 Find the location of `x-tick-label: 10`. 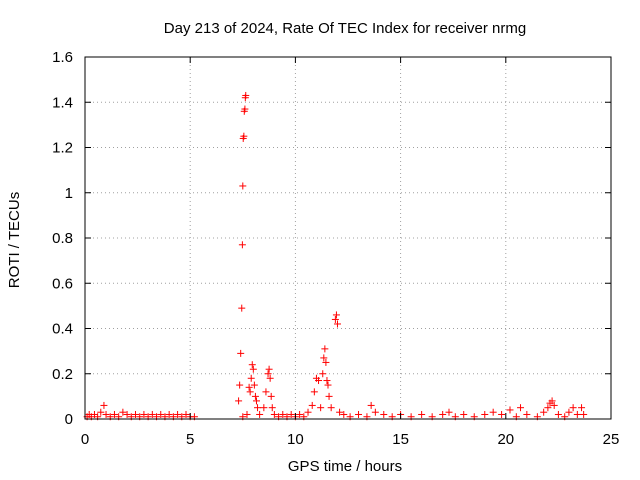

x-tick-label: 10 is located at coordinates (295, 439).